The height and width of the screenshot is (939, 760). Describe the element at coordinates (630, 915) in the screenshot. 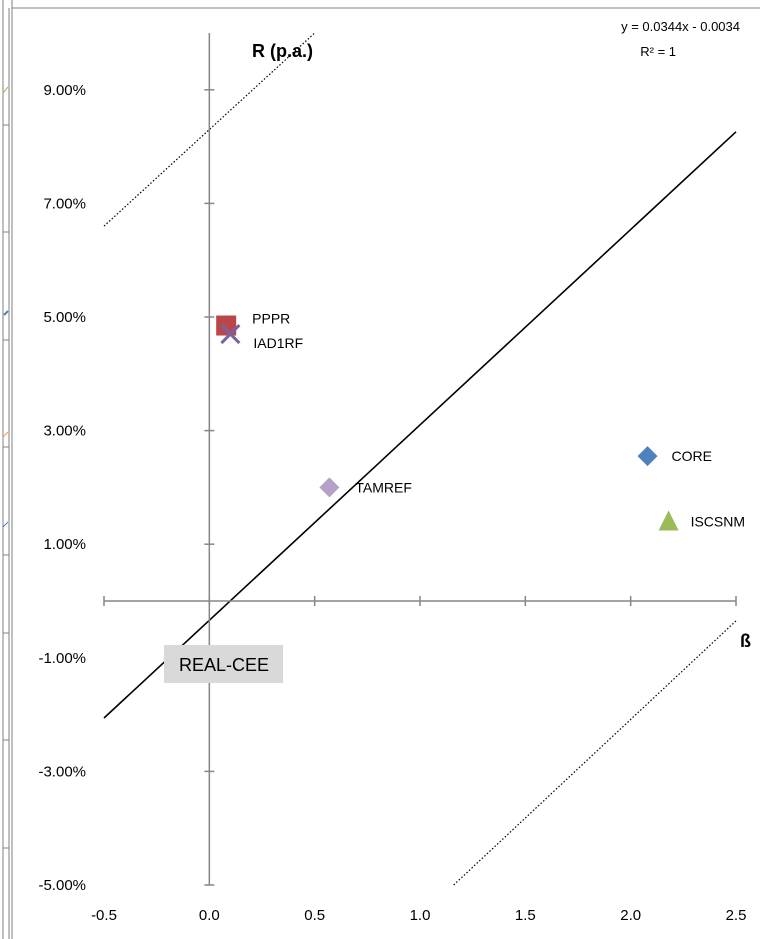

I see `x-tick-label: 2.0` at that location.